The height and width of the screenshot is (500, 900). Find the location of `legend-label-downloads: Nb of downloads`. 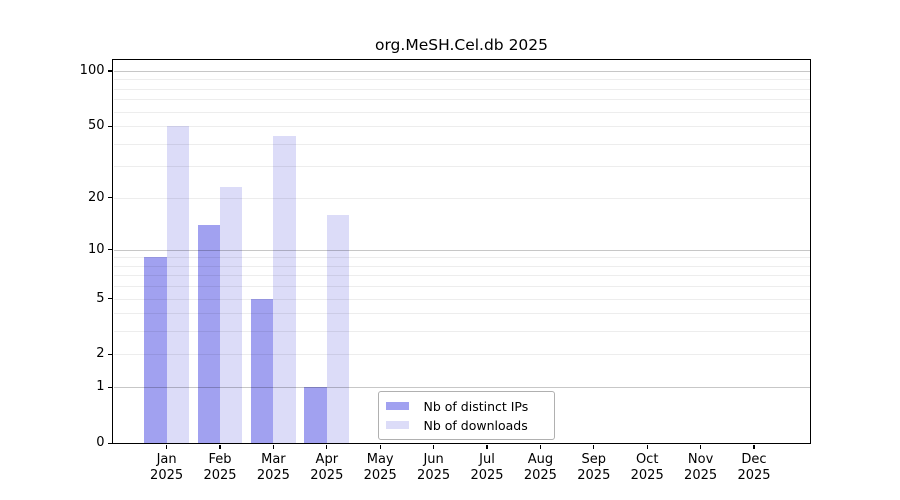

legend-label-downloads: Nb of downloads is located at coordinates (475, 425).